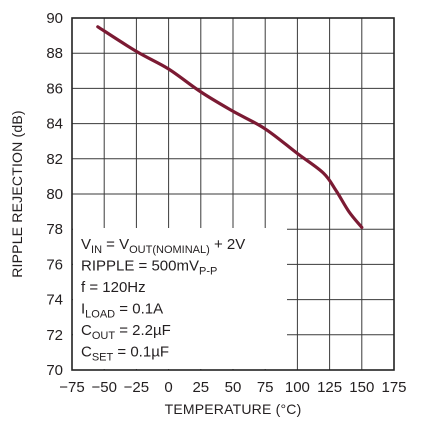  I want to click on y-tick-label: 80, so click(54, 194).